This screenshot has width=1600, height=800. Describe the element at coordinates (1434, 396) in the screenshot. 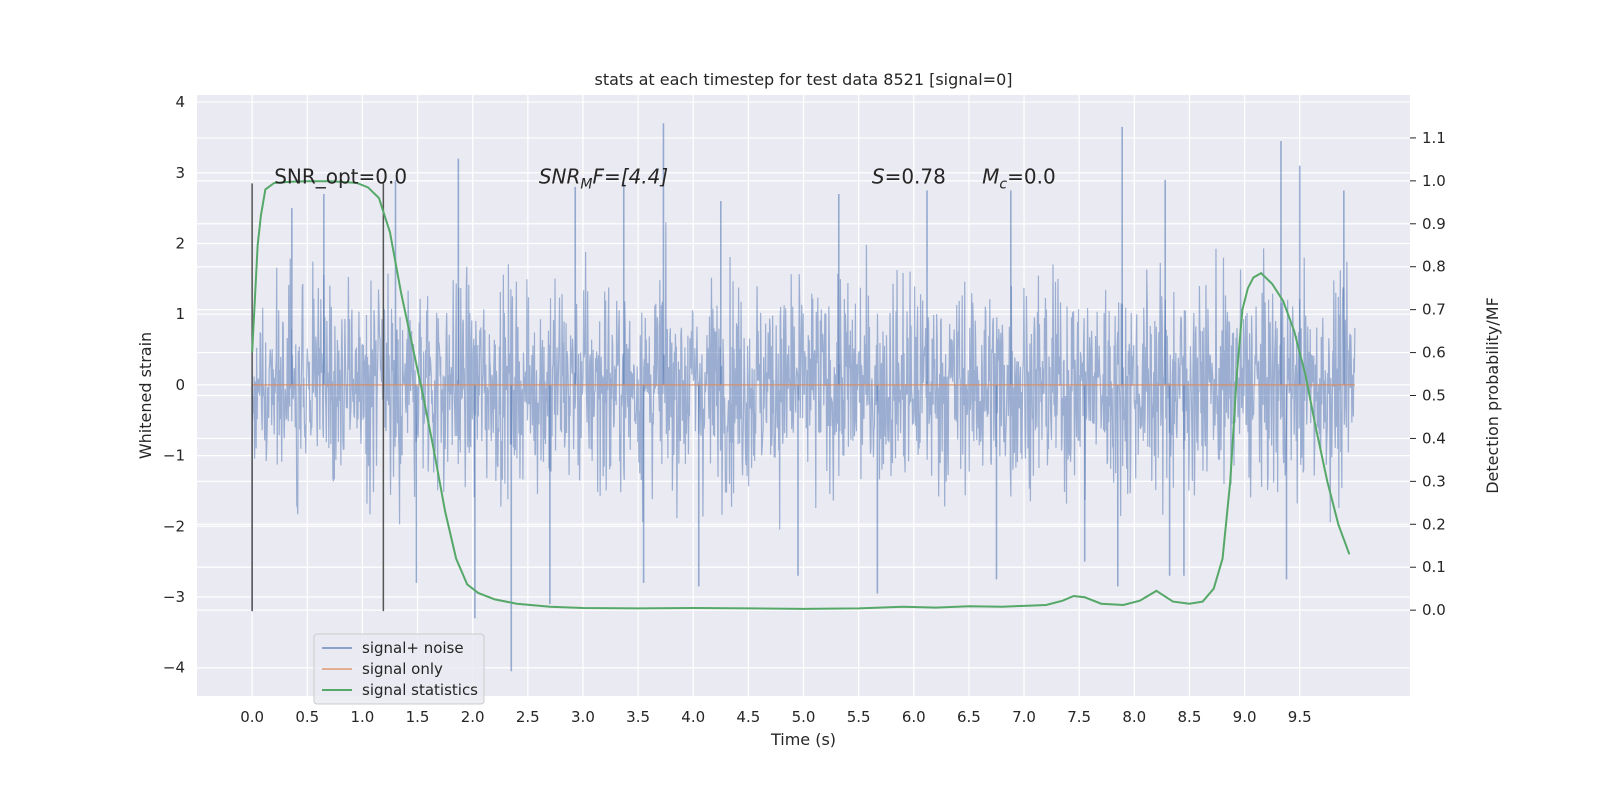

I see `y2-tick-label: 0.5` at that location.